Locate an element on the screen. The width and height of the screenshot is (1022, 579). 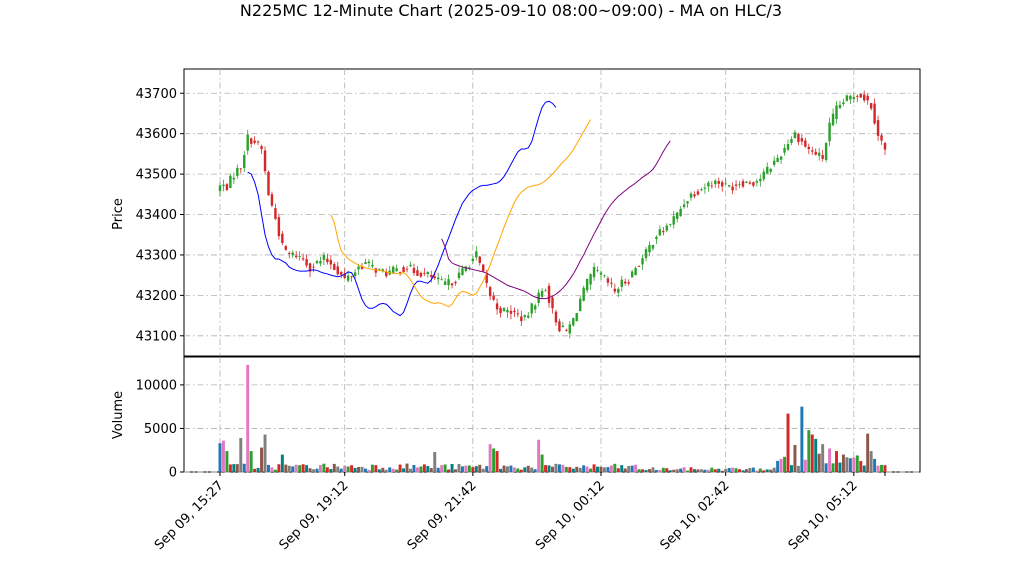
volume-y-tick-label: 10000 is located at coordinates (156, 385).